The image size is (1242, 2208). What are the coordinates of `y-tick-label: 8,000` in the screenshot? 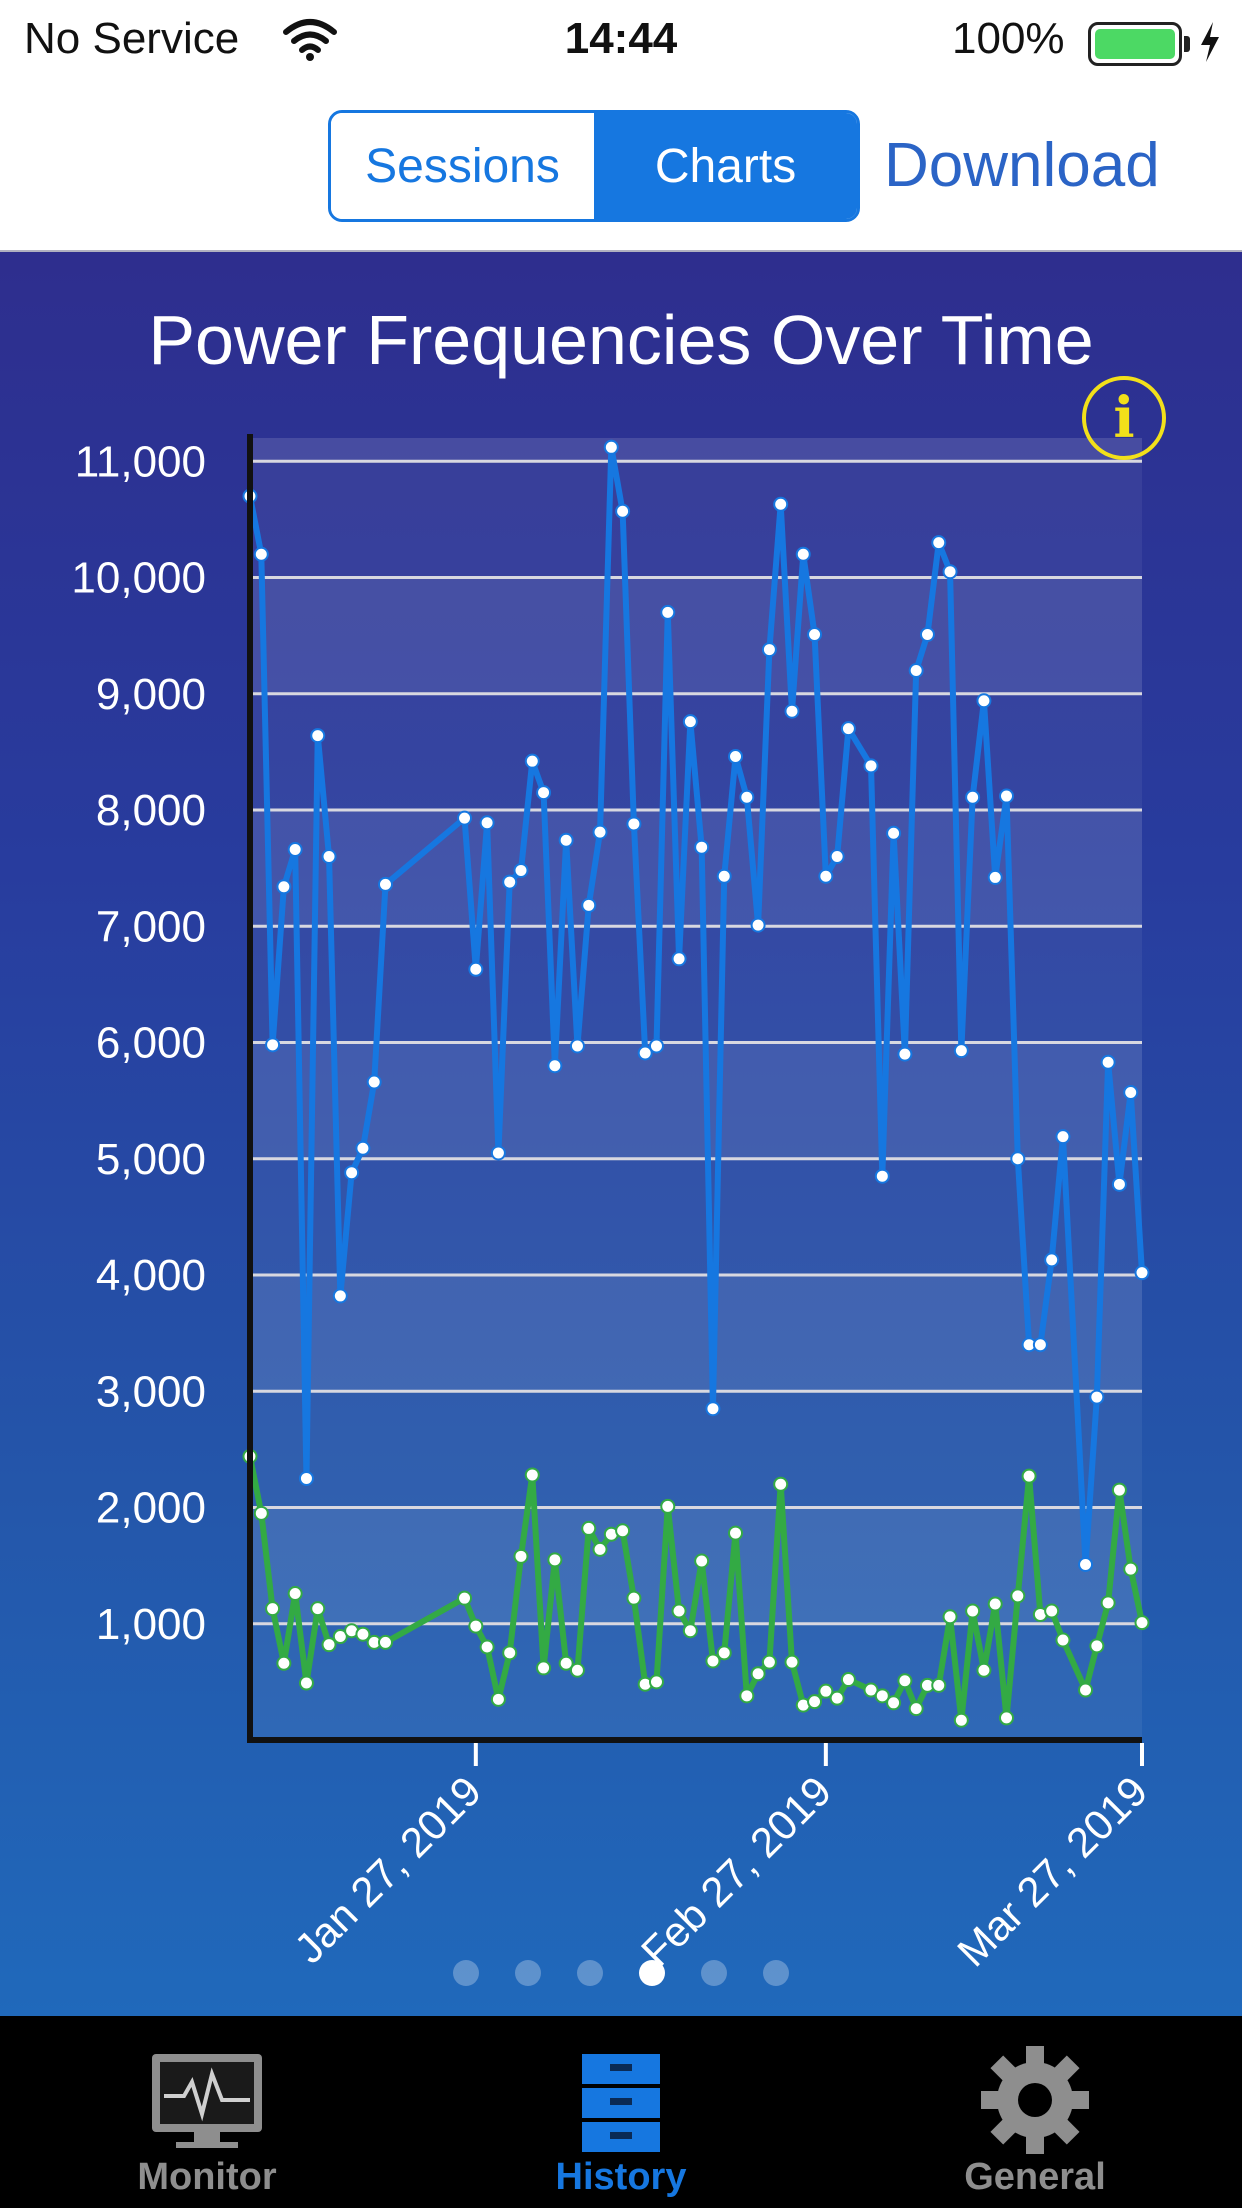 It's located at (151, 810).